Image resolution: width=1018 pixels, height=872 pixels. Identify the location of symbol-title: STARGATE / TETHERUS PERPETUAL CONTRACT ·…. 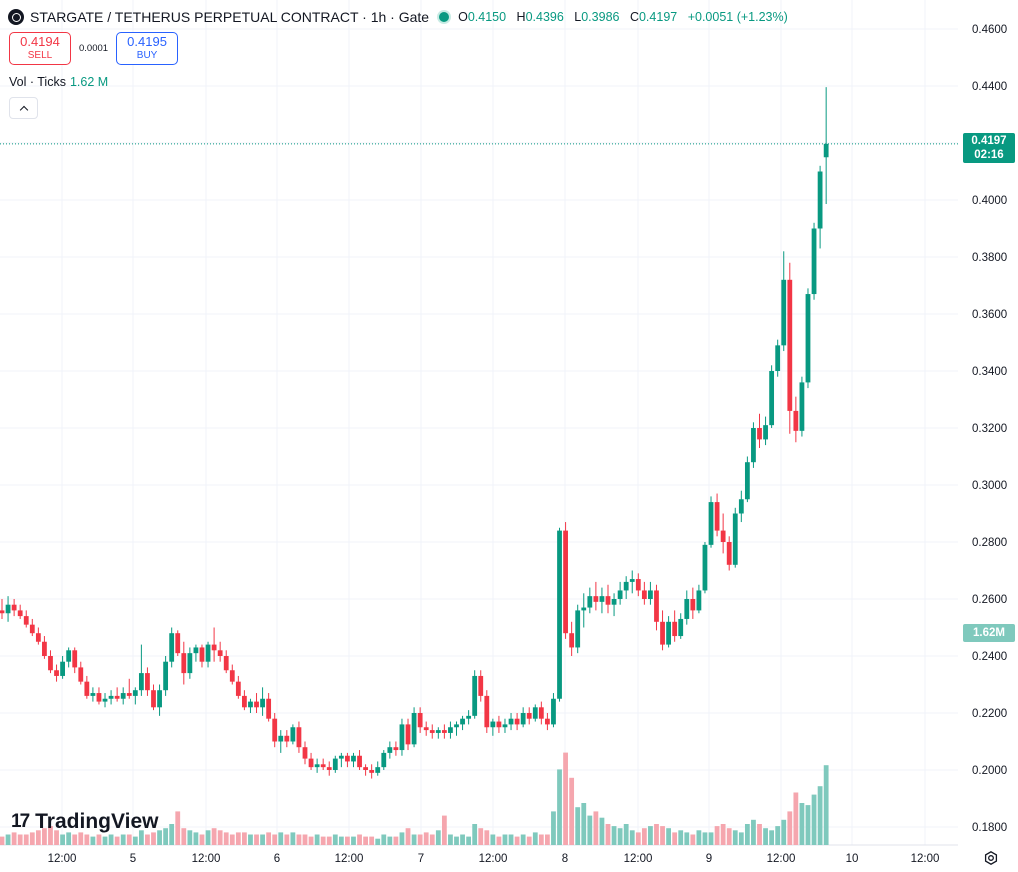
(230, 17).